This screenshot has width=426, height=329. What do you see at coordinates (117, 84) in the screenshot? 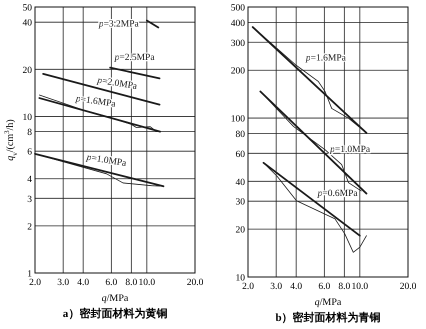
I see `text: p=2.0MPa` at bounding box center [117, 84].